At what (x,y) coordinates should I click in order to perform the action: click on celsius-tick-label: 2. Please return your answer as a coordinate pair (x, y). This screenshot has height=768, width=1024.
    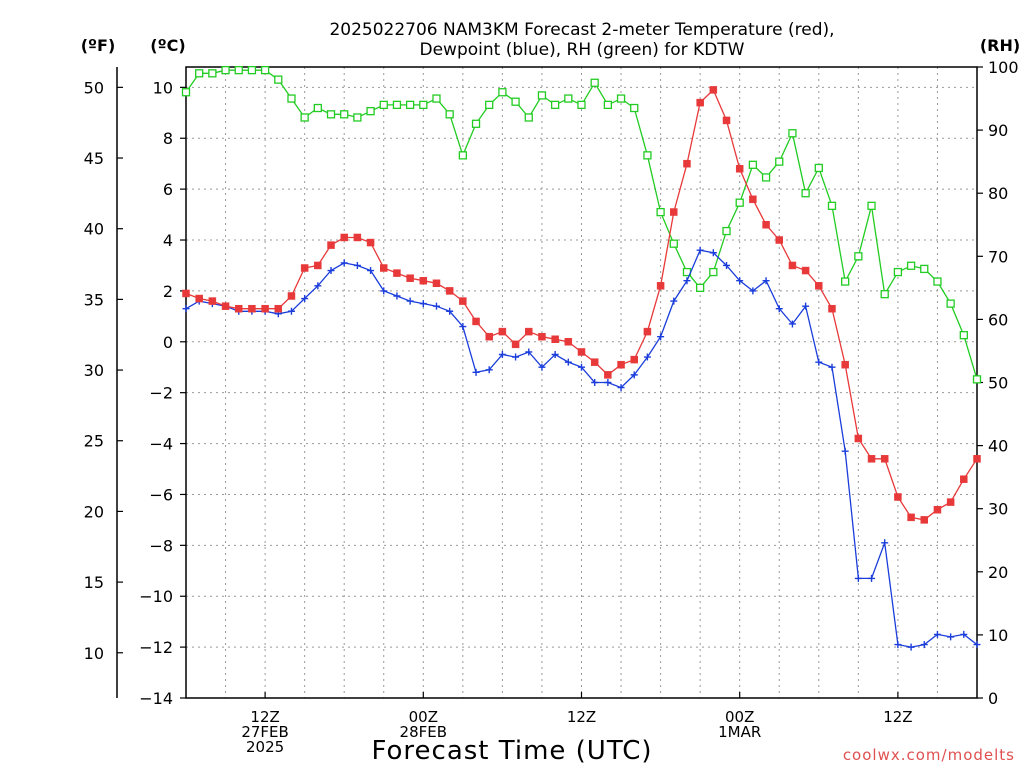
    Looking at the image, I should click on (168, 291).